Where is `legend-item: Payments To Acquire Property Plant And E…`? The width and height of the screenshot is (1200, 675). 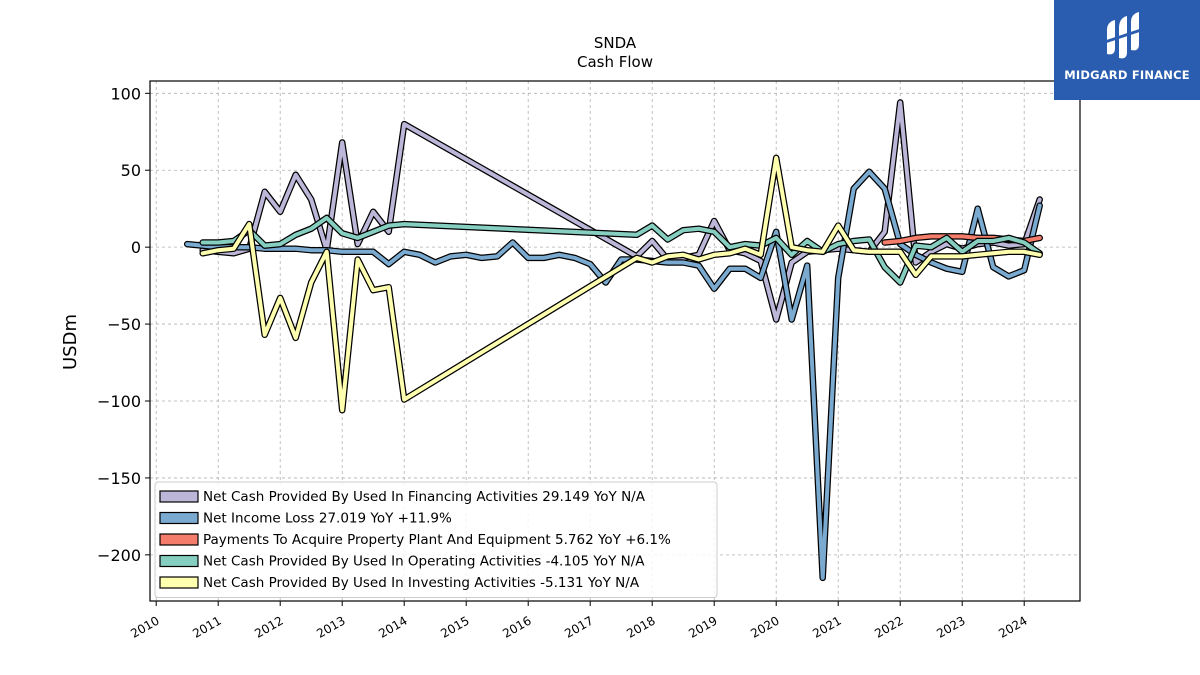
legend-item: Payments To Acquire Property Plant And E… is located at coordinates (415, 540).